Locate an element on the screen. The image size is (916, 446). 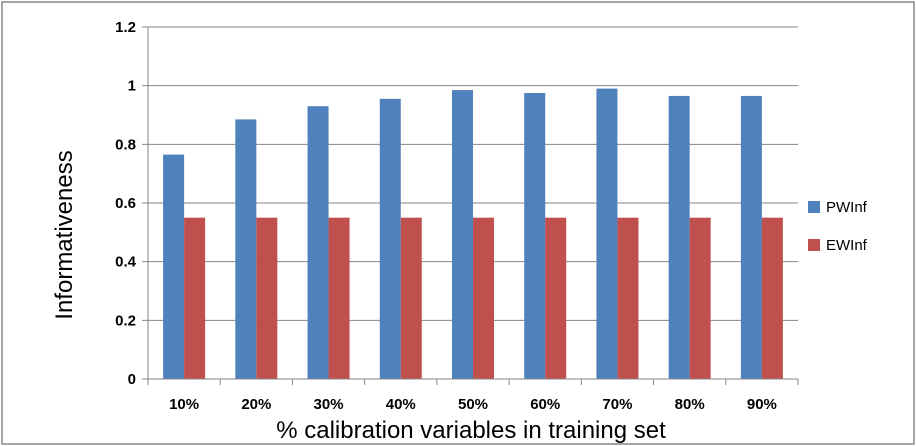
x-tick-label: 30% is located at coordinates (329, 404).